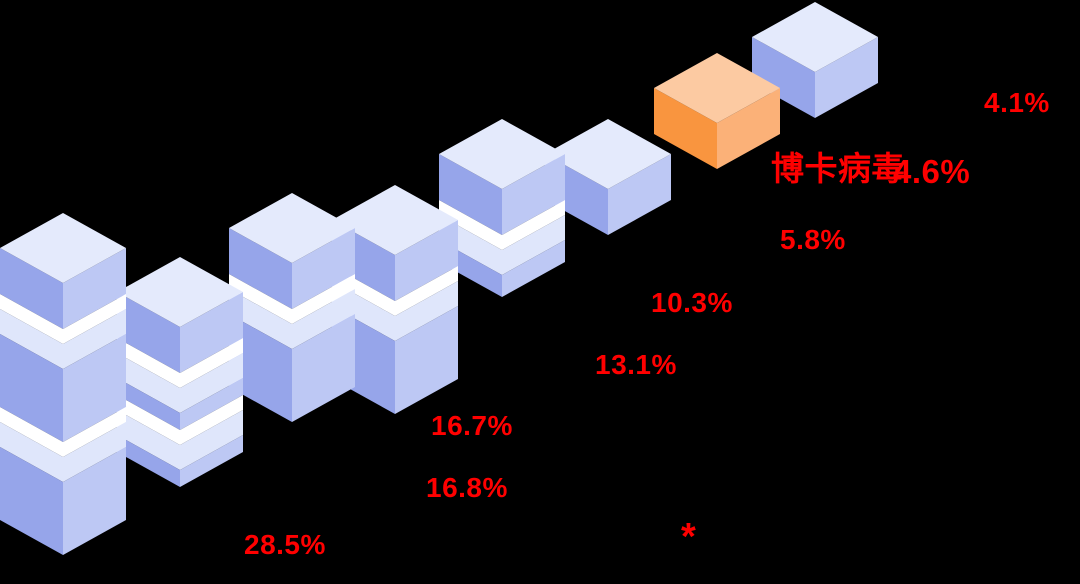  Describe the element at coordinates (932, 171) in the screenshot. I see `value-label: 4.6%` at that location.